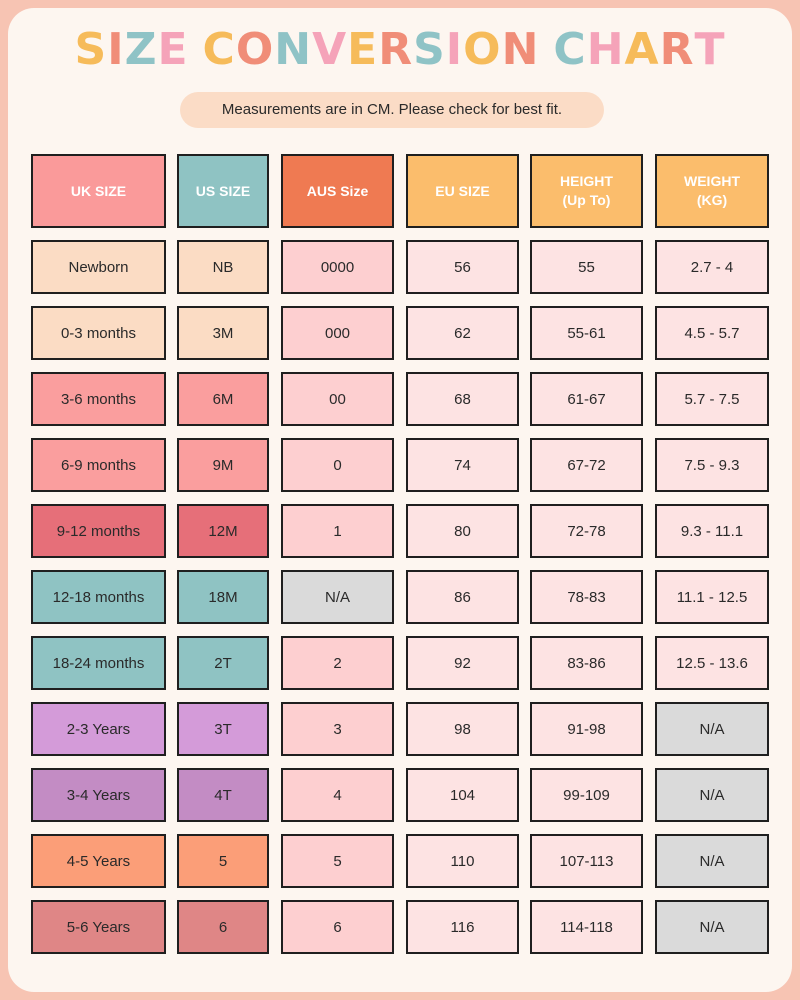 The width and height of the screenshot is (800, 1000). Describe the element at coordinates (462, 267) in the screenshot. I see `cell-eu: 56` at that location.